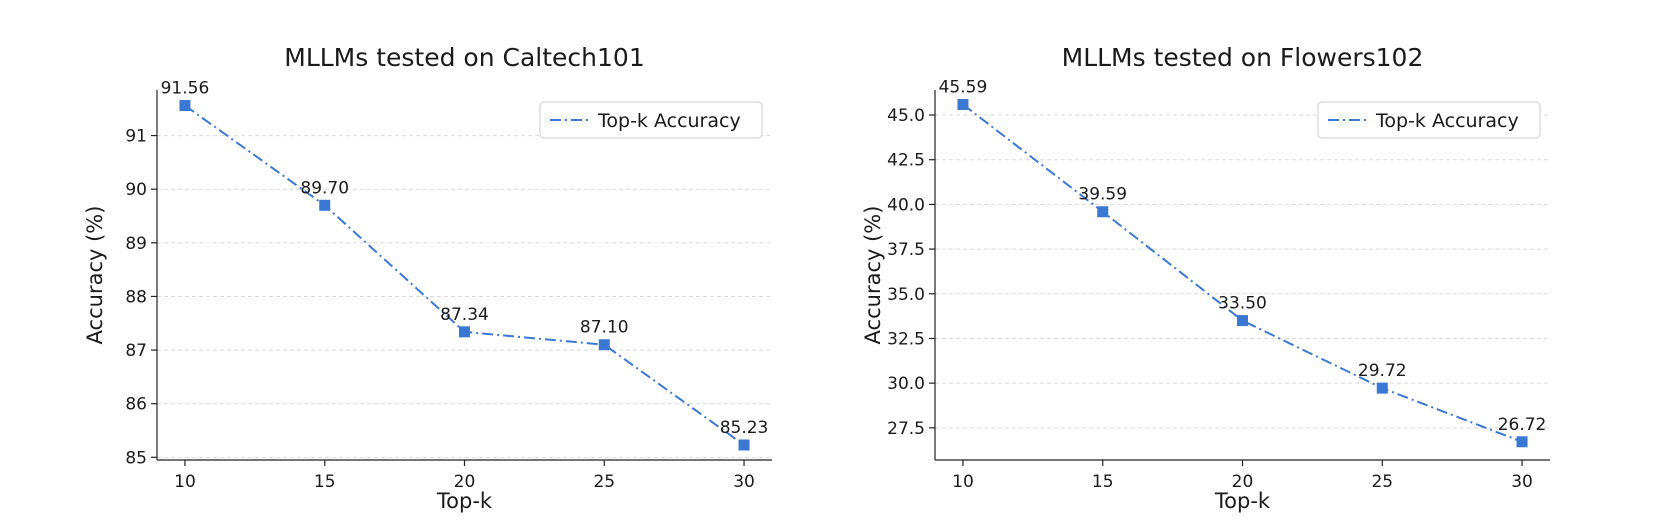  I want to click on y-tick-label: 32.5, so click(906, 339).